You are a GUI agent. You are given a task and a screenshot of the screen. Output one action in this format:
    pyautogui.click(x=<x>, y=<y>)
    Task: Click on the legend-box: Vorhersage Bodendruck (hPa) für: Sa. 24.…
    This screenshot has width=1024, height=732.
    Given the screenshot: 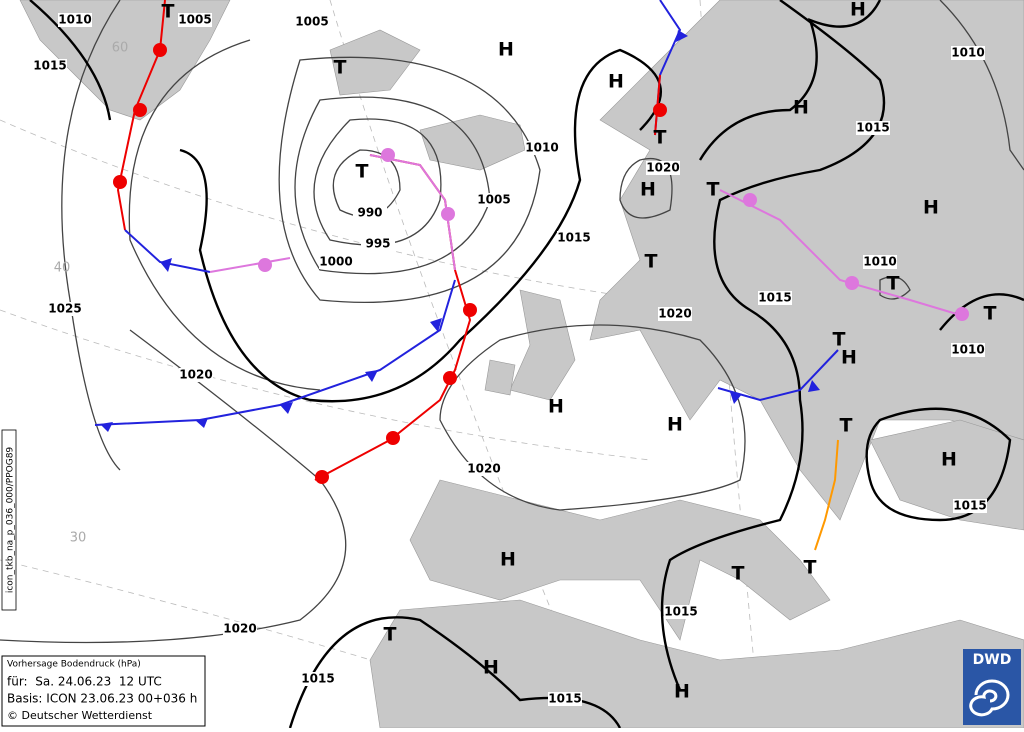 What is the action you would take?
    pyautogui.click(x=103, y=691)
    